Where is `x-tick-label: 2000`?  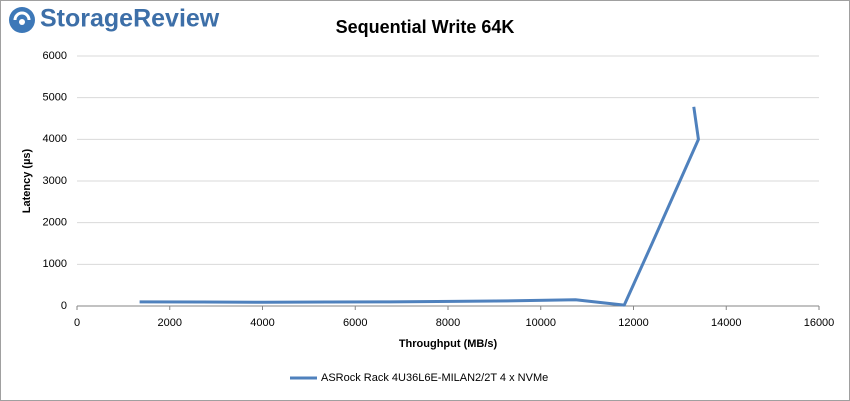 x-tick-label: 2000 is located at coordinates (170, 323).